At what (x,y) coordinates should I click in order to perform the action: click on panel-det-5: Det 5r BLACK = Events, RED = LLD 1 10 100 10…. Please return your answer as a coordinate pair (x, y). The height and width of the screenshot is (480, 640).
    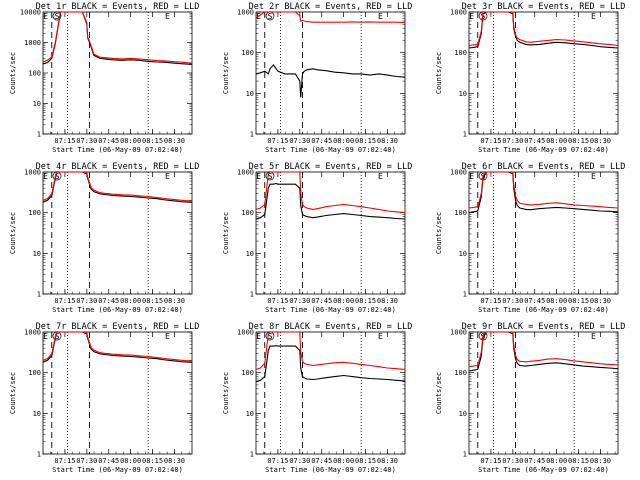
    Looking at the image, I should click on (317, 238).